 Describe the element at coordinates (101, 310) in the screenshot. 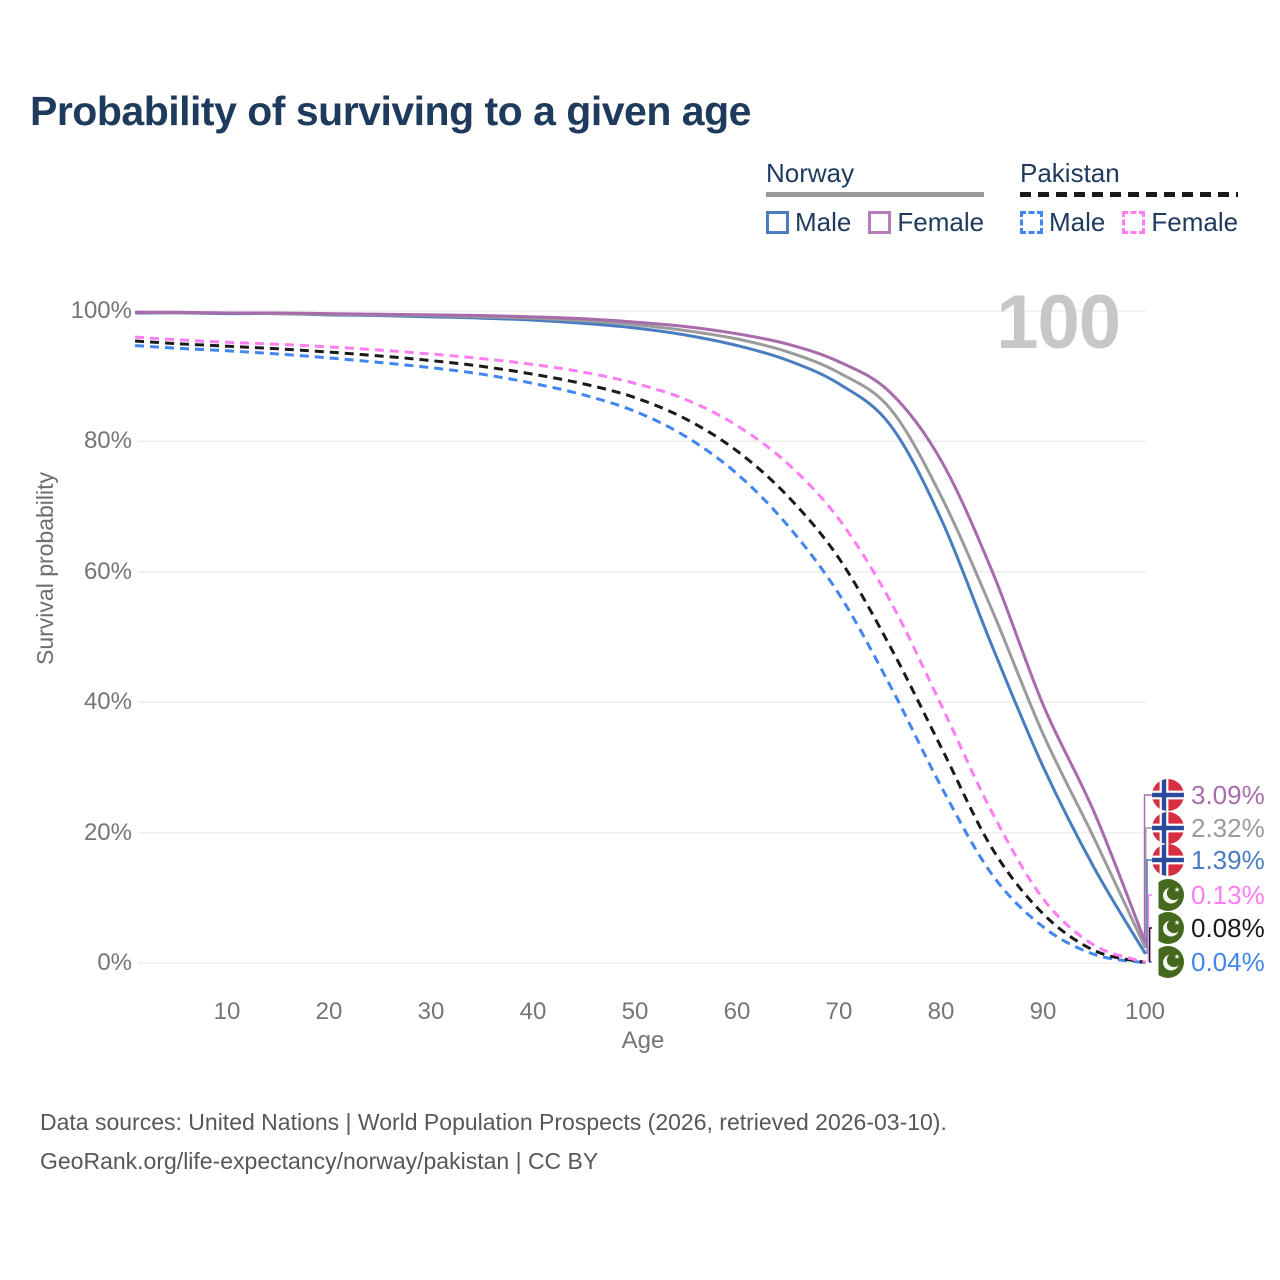

I see `y-tick-100: 100%` at that location.